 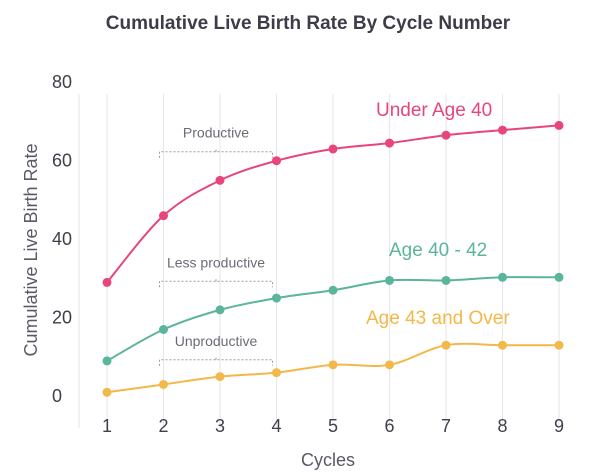 I want to click on x-tick-2: 2, so click(x=163, y=426).